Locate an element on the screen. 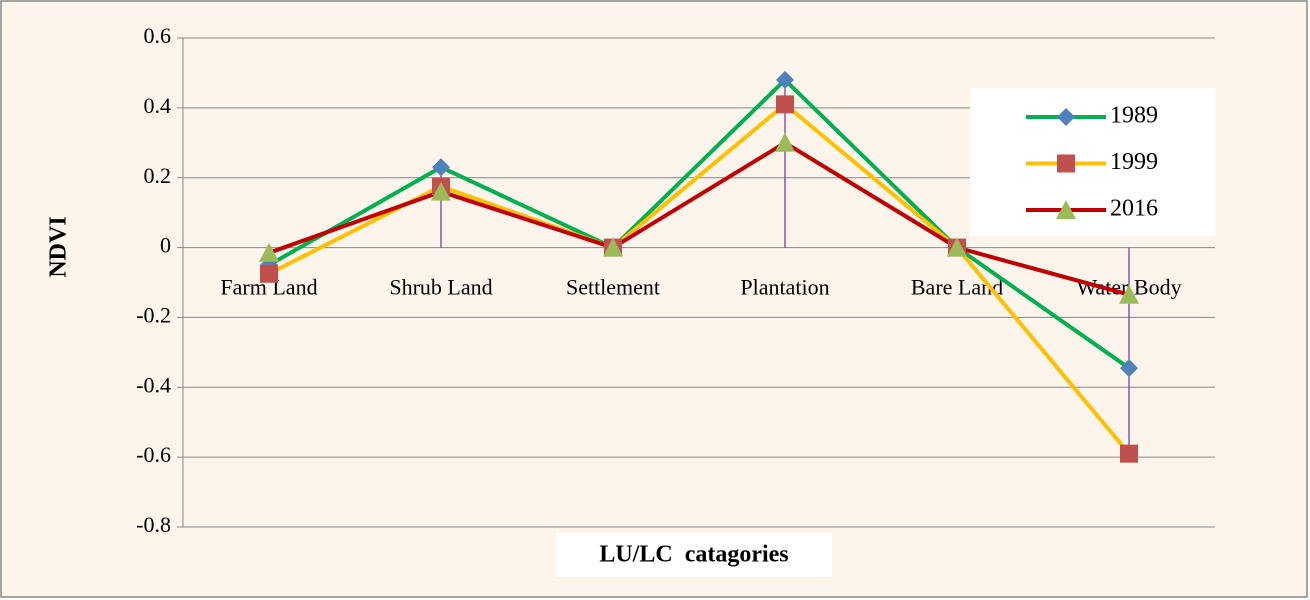  y-tick-label: 0.4 is located at coordinates (158, 105).